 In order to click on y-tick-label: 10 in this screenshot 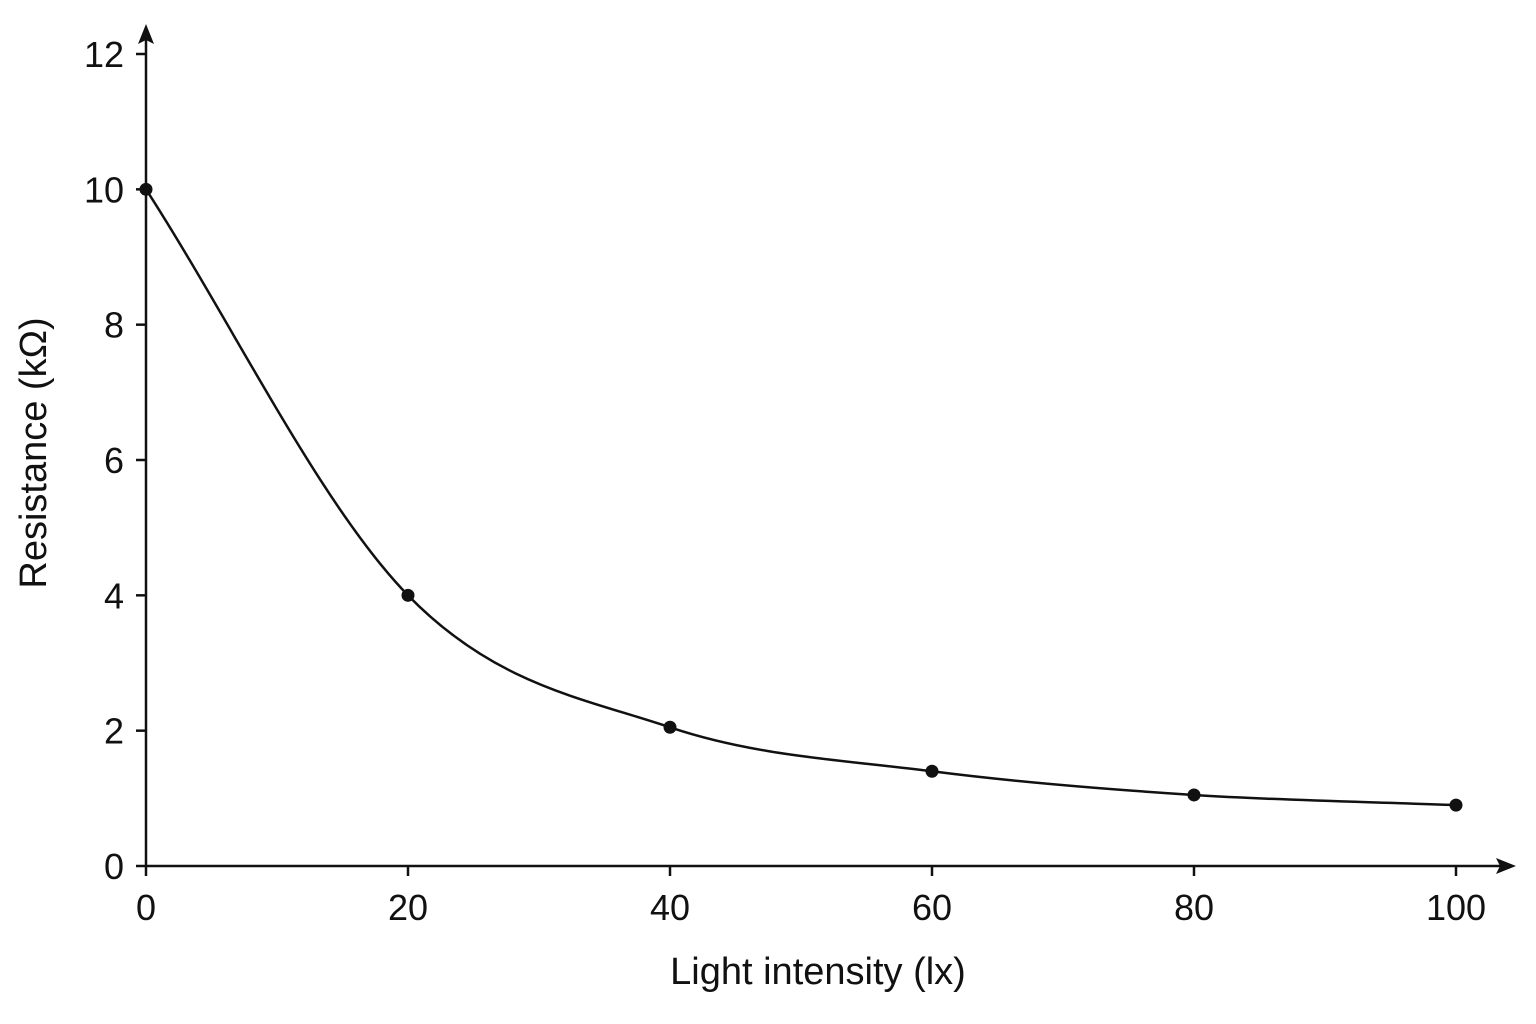, I will do `click(104, 189)`.